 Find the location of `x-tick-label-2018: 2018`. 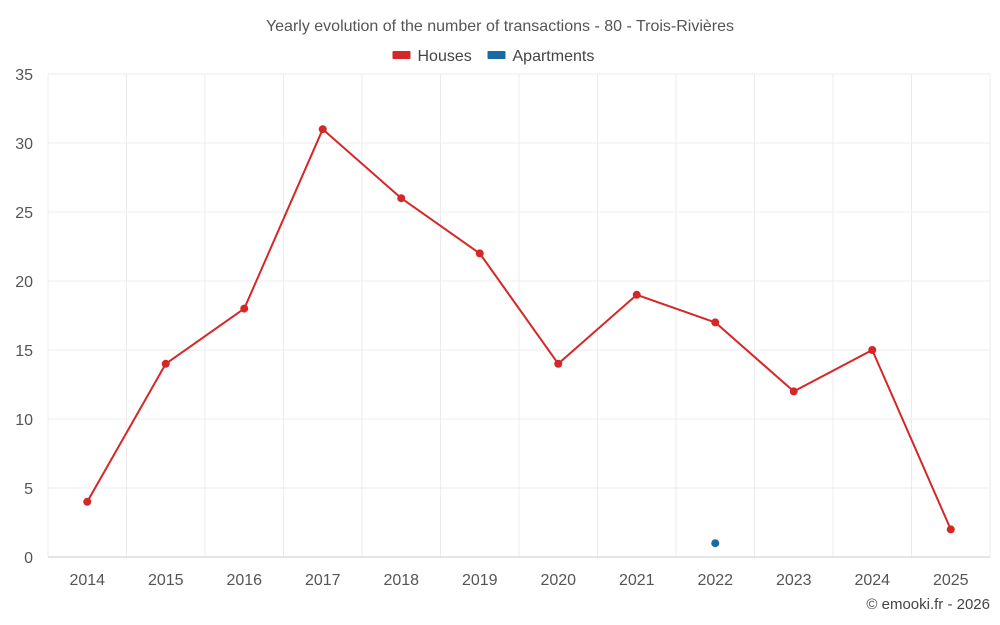

x-tick-label-2018: 2018 is located at coordinates (401, 580).